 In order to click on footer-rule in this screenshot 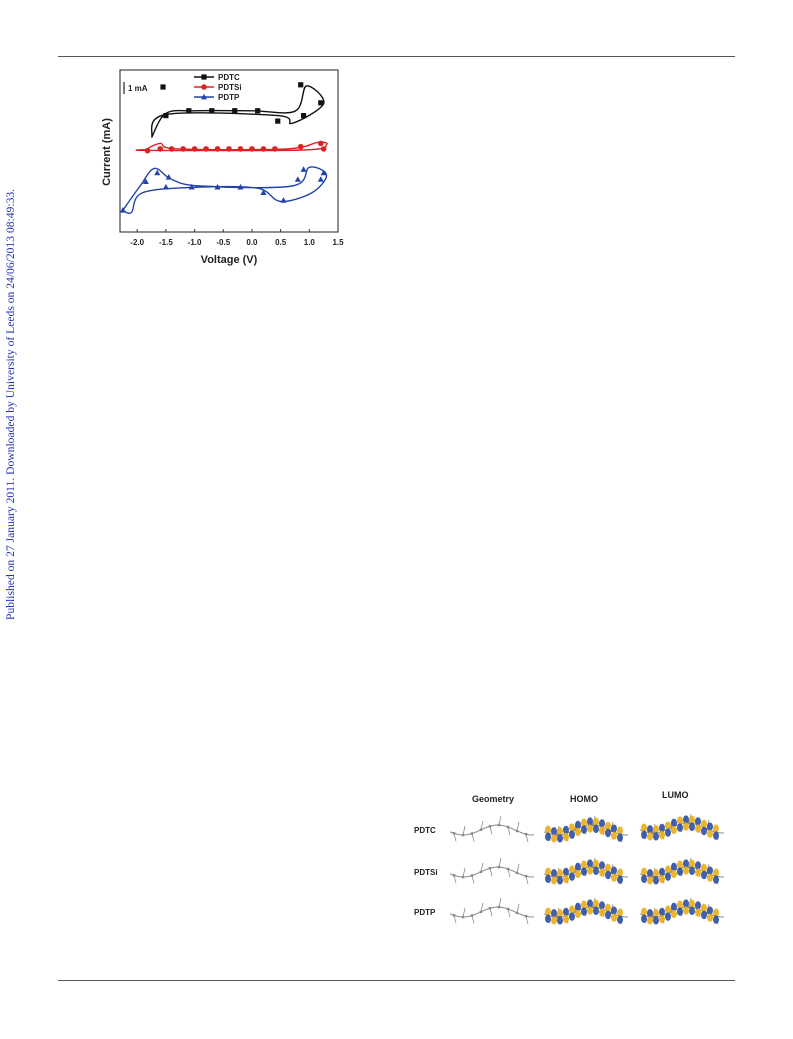, I will do `click(396, 980)`.